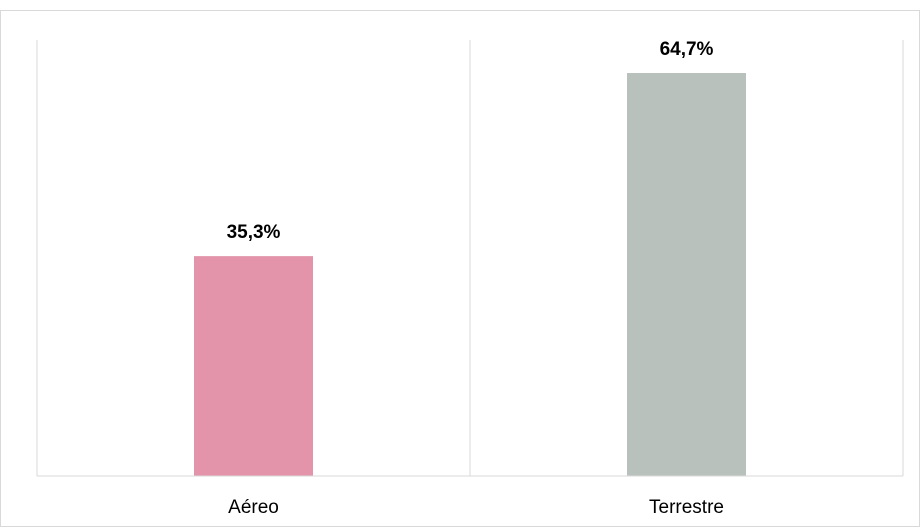 This screenshot has height=529, width=922. I want to click on category-label-2: Terrestre, so click(686, 507).